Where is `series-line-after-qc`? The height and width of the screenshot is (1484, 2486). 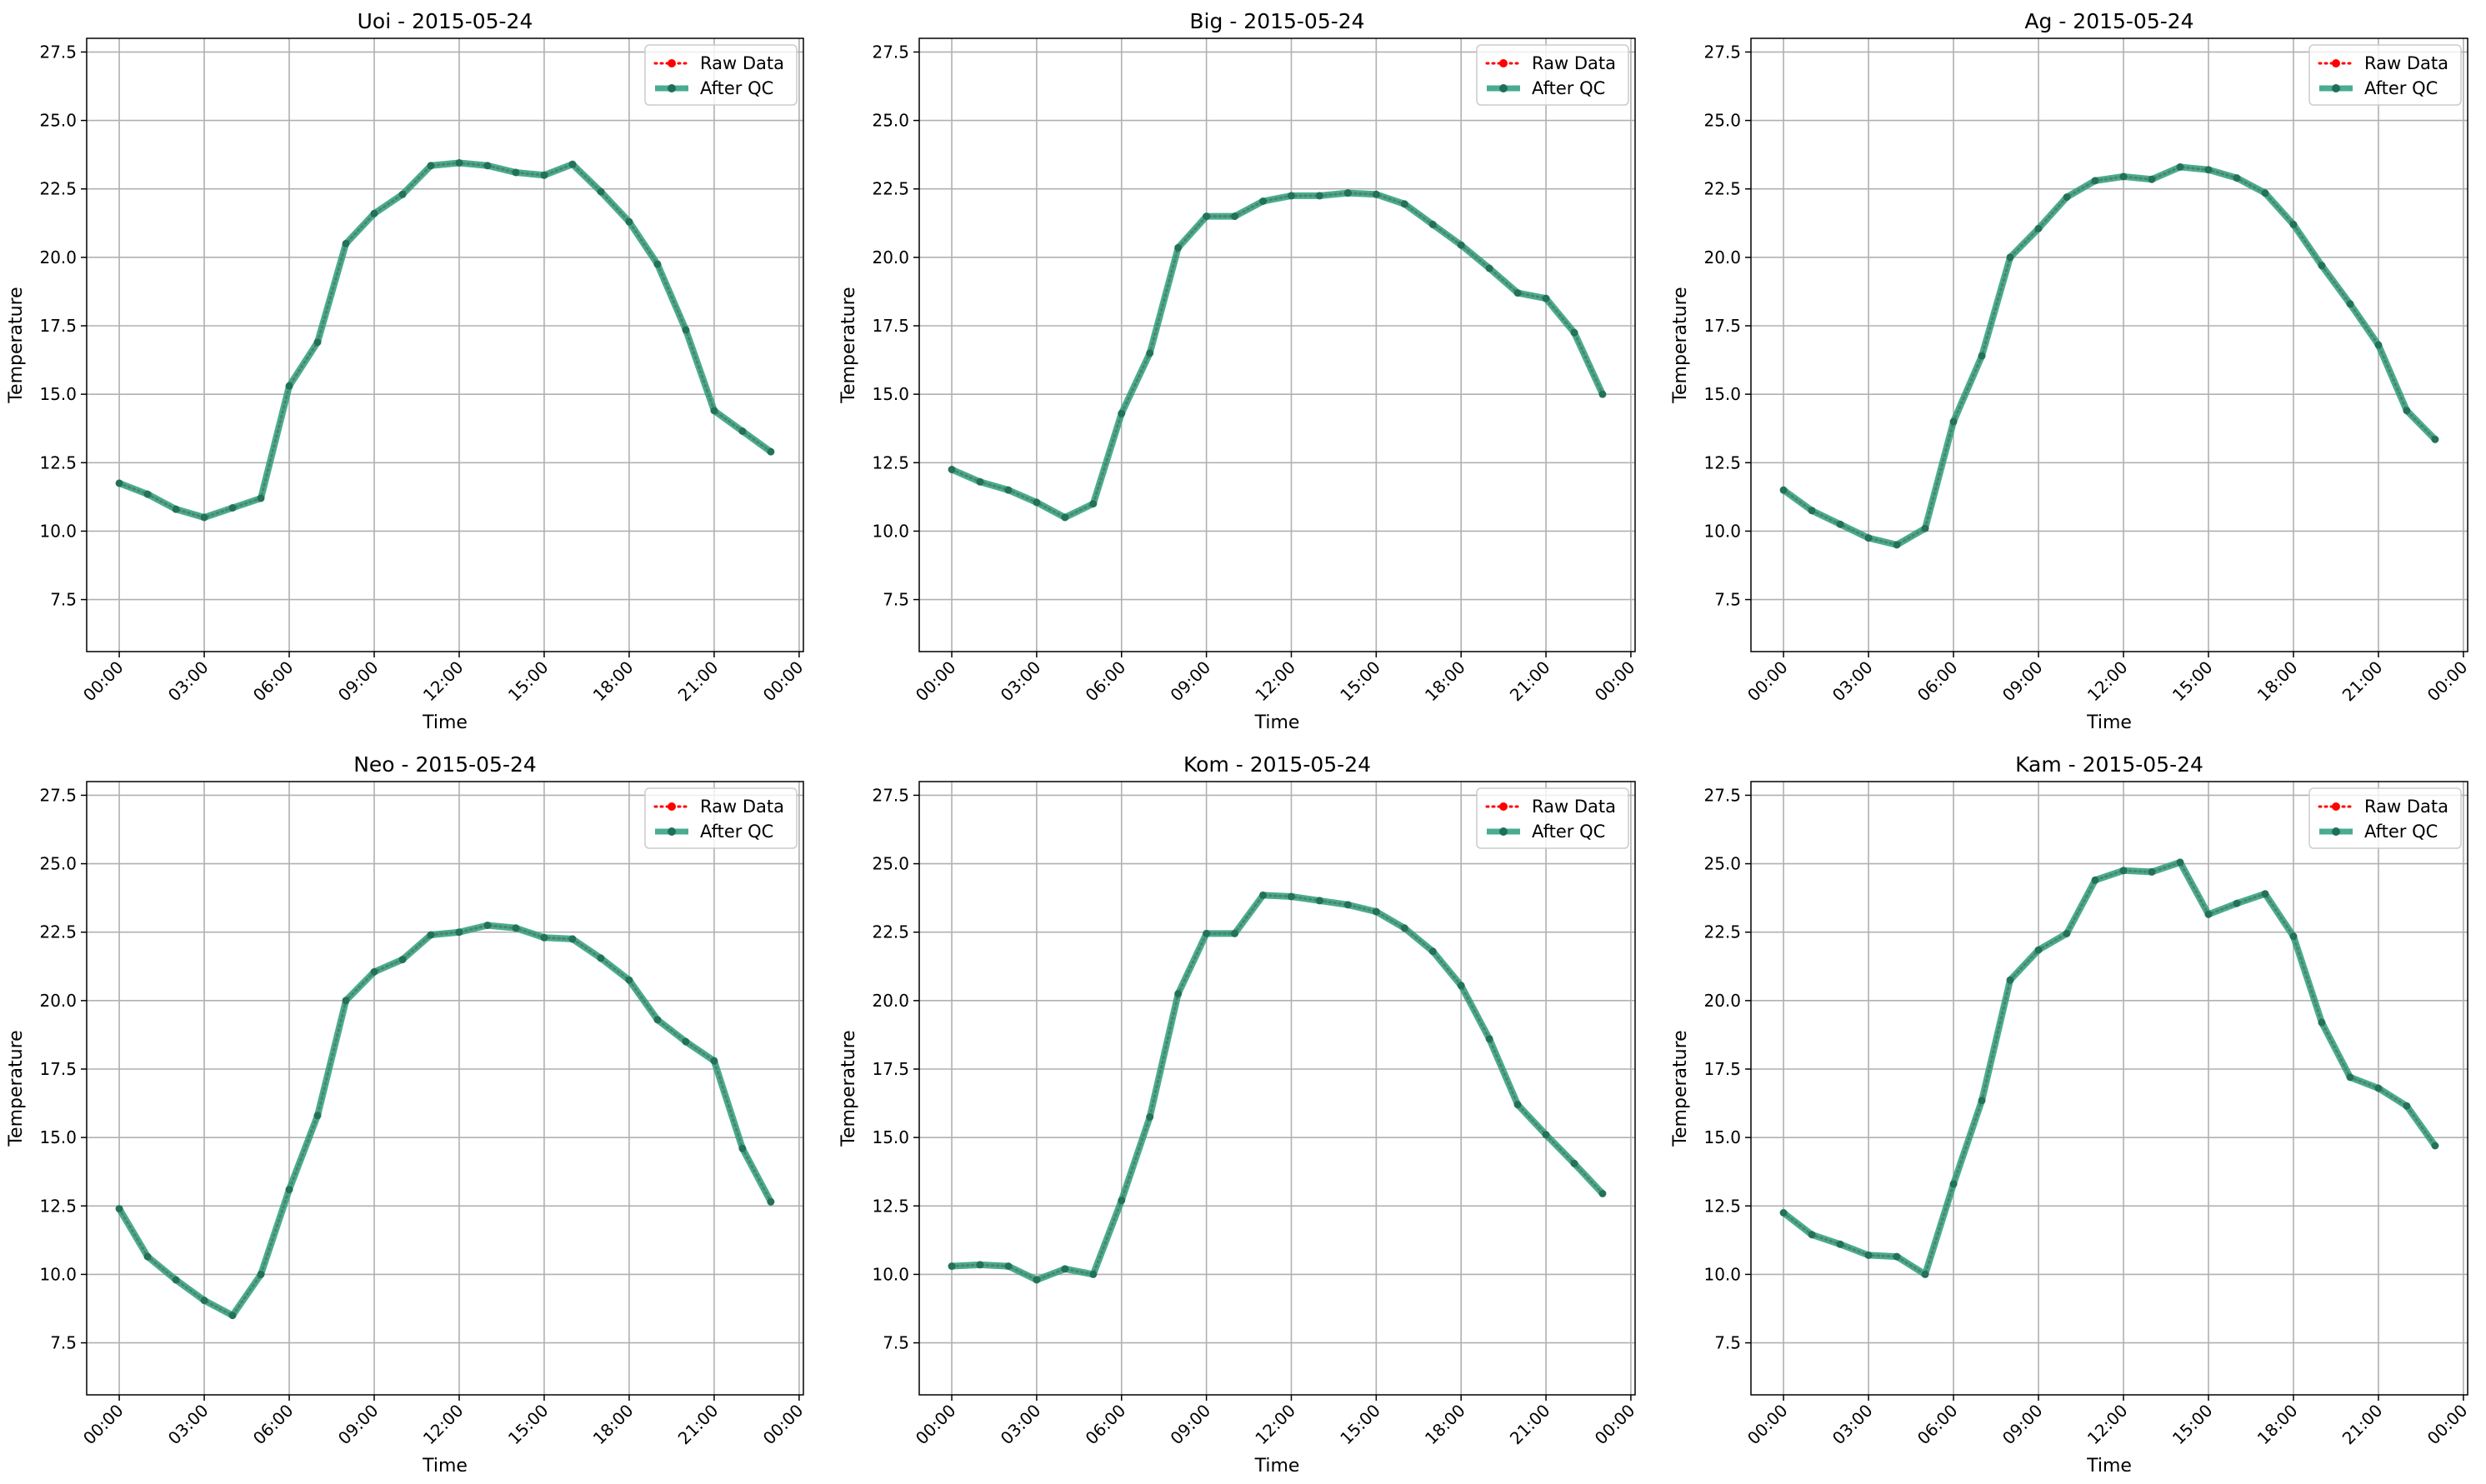 series-line-after-qc is located at coordinates (445, 1120).